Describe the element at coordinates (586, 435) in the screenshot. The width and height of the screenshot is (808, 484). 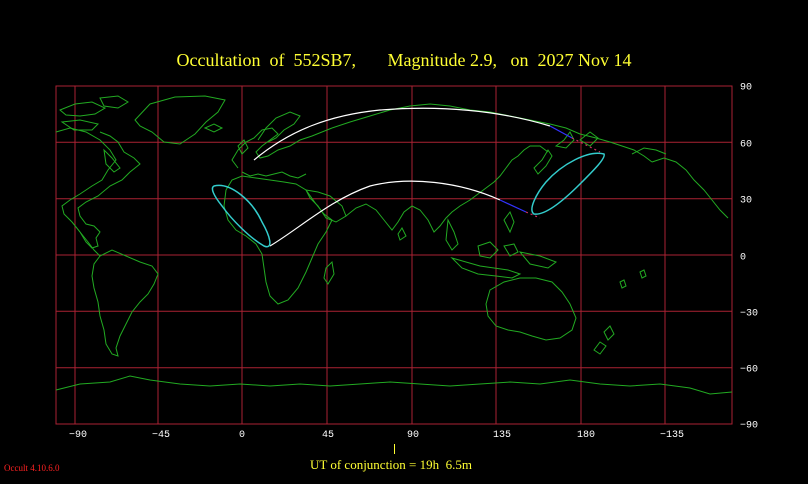
I see `x-tick-label: 180` at that location.